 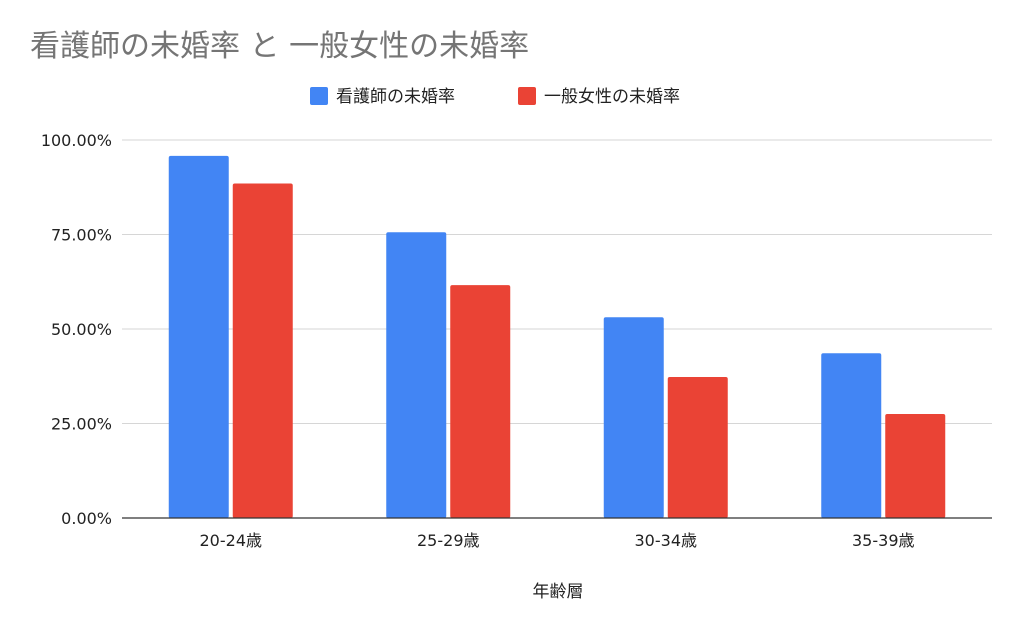 I want to click on legend: 看護師の未婚率 一般女性の未婚率, so click(x=495, y=97).